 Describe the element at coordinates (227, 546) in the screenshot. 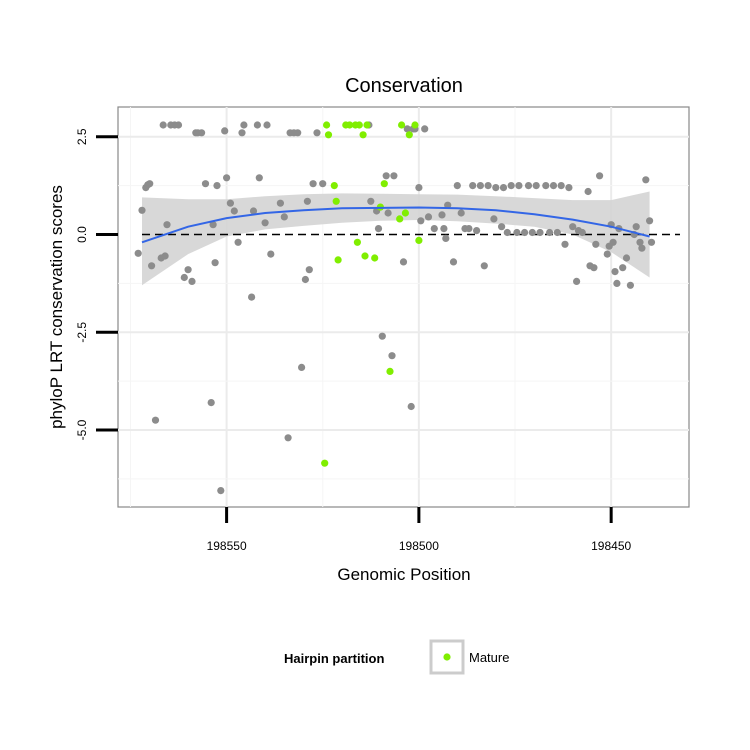

I see `x-tick-label: 198550` at that location.